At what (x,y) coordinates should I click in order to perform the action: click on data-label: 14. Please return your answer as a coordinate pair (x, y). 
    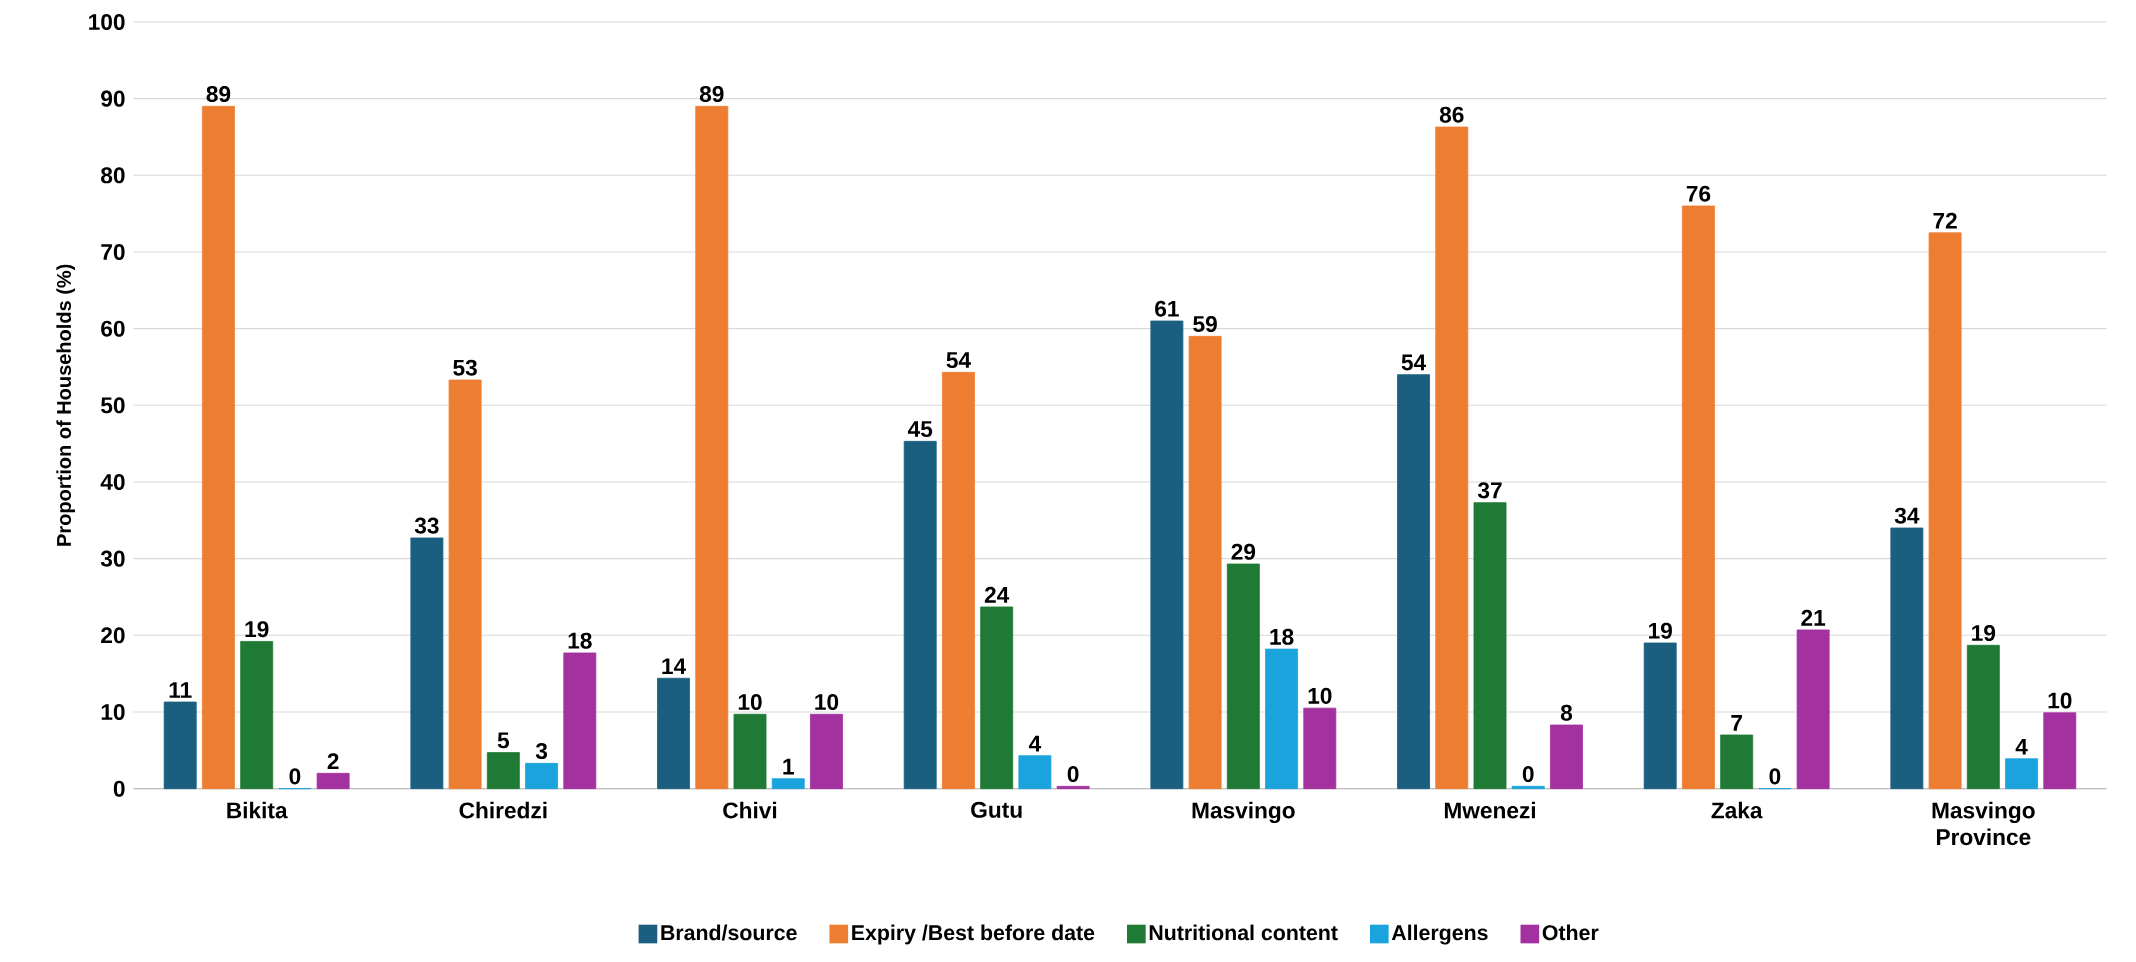
    Looking at the image, I should click on (674, 666).